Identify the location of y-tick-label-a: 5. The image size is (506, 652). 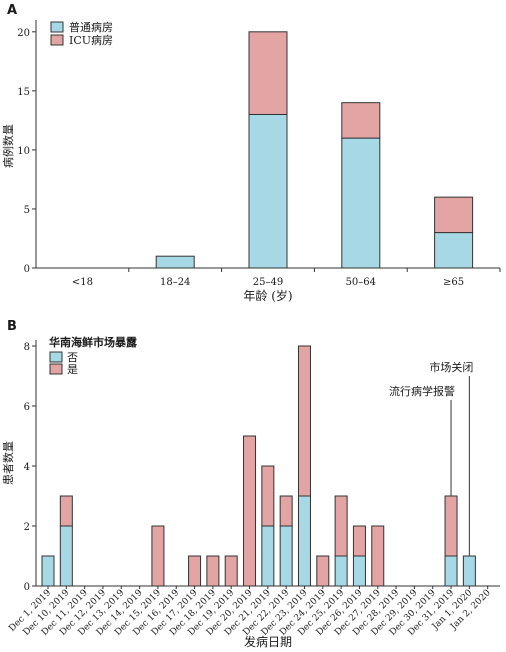
(27, 210).